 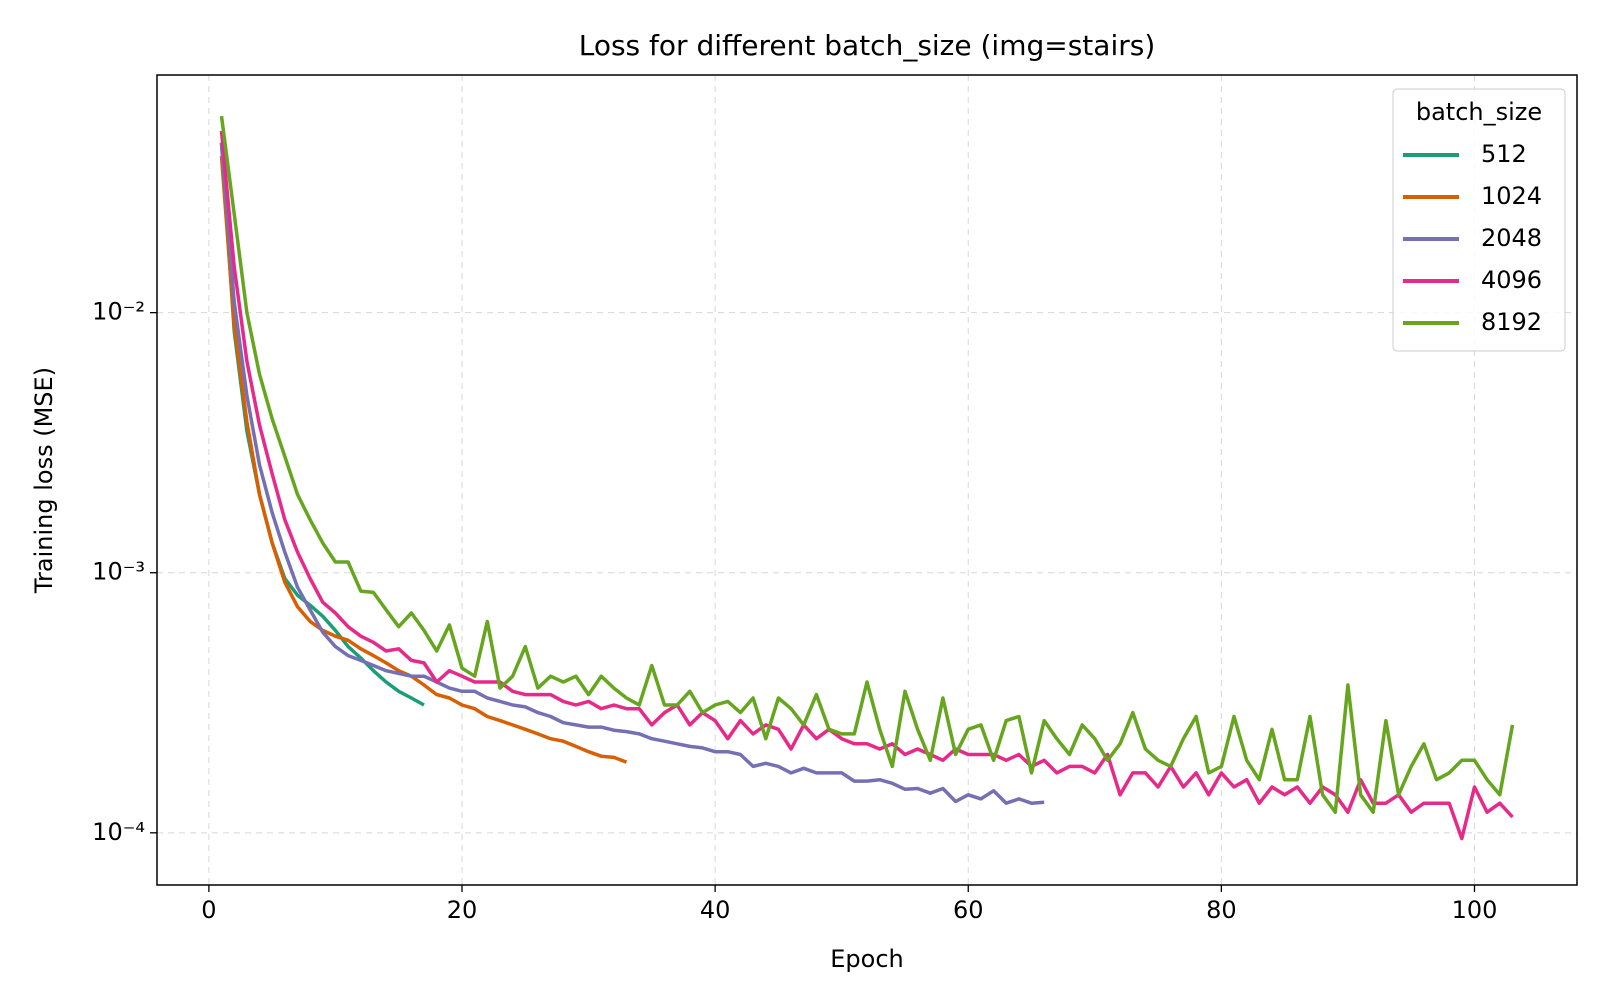 I want to click on x-tick-label: 40, so click(x=715, y=910).